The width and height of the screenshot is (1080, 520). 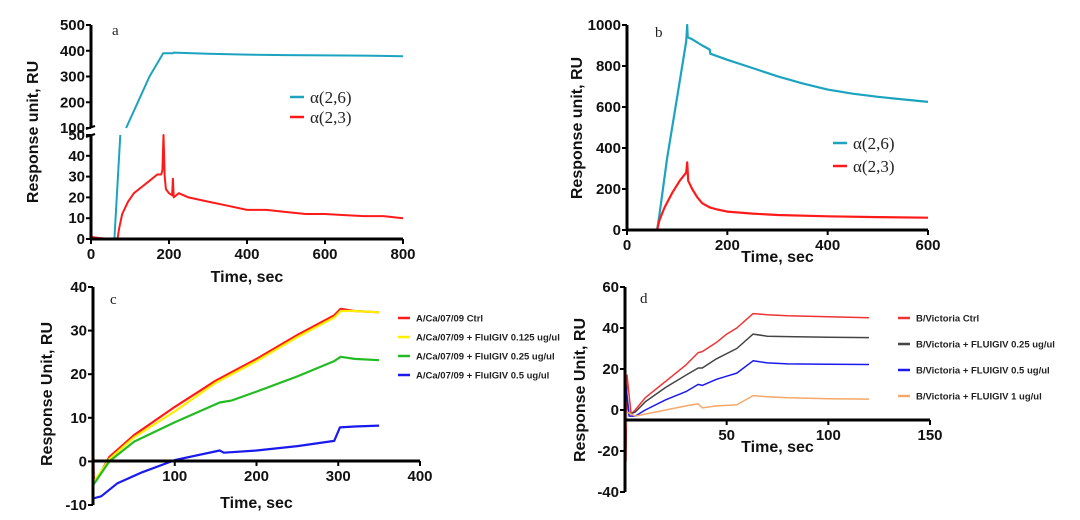 I want to click on legend: α(2,6)α(2,3), so click(x=320, y=107).